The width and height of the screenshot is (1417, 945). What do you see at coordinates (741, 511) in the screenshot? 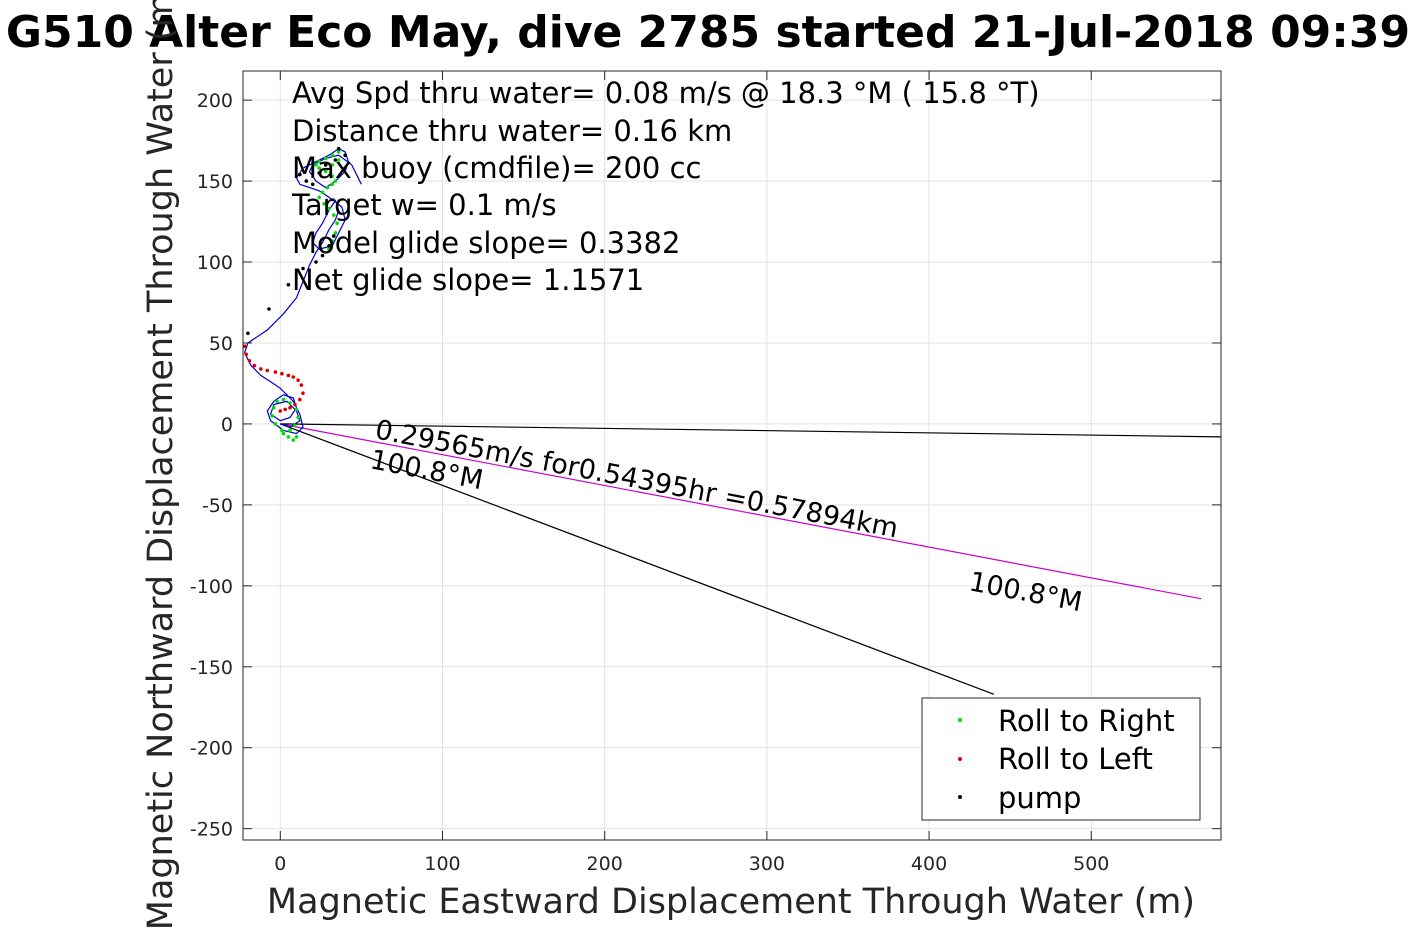
I see `series-line-current-vector` at bounding box center [741, 511].